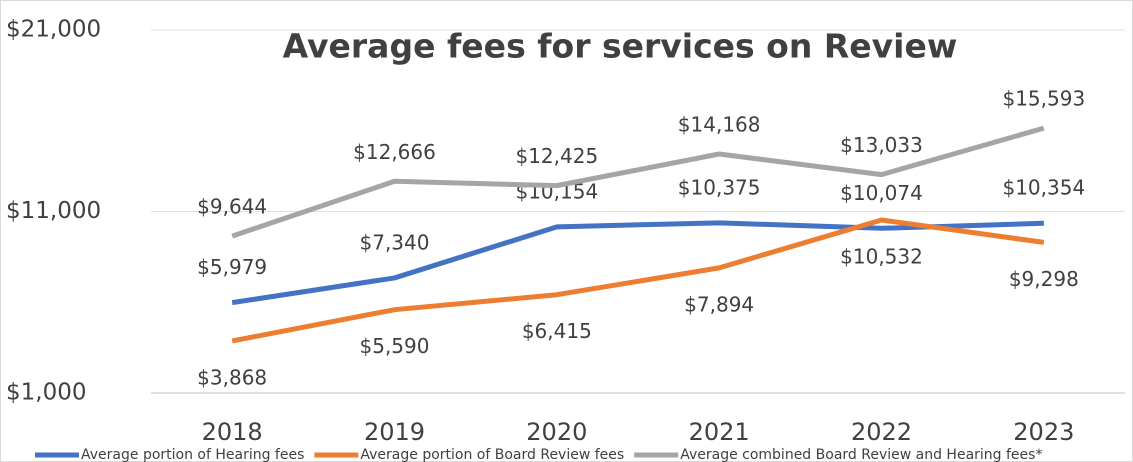 The width and height of the screenshot is (1133, 462). Describe the element at coordinates (637, 263) in the screenshot. I see `series-line` at that location.